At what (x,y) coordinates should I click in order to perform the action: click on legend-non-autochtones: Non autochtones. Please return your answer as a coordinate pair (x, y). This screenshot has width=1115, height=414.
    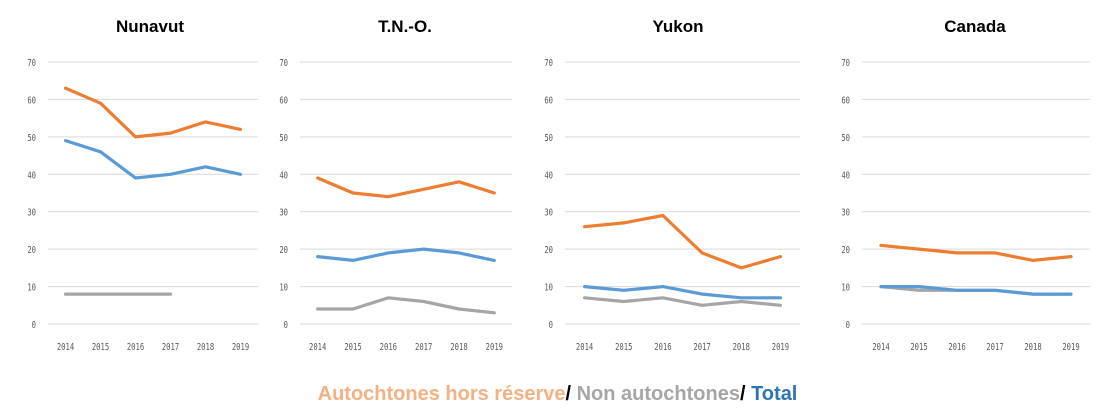
    Looking at the image, I should click on (658, 394).